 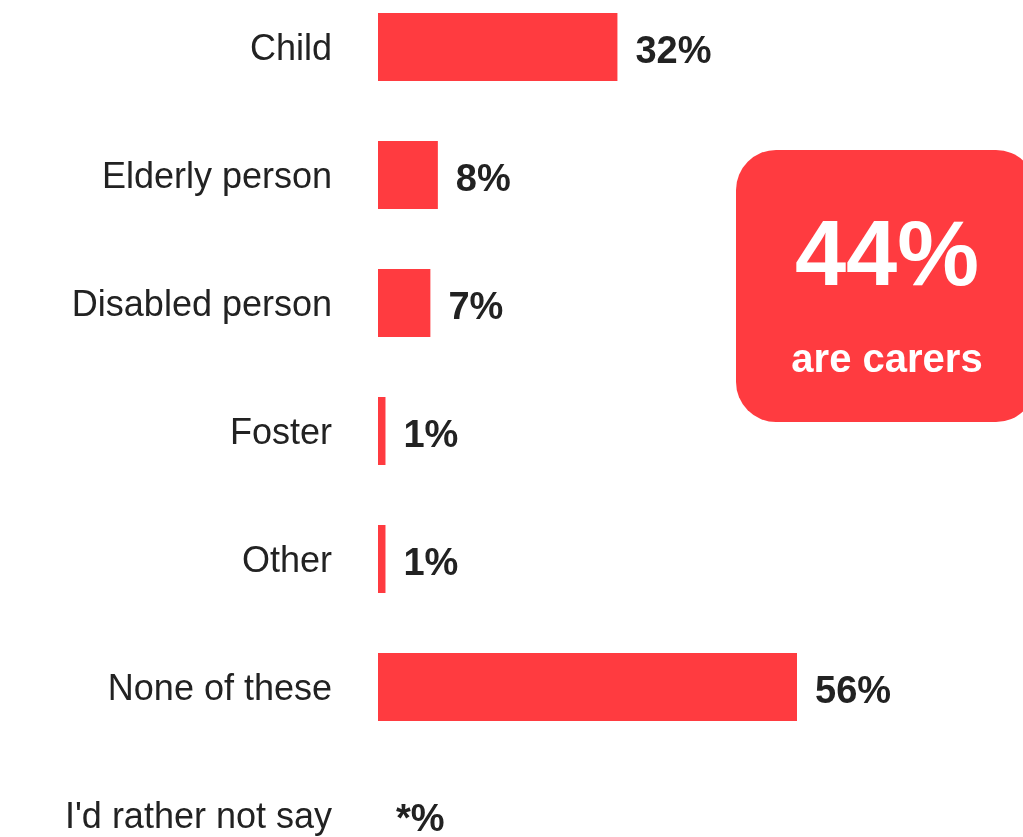 What do you see at coordinates (887, 358) in the screenshot?
I see `annotation: are carers` at bounding box center [887, 358].